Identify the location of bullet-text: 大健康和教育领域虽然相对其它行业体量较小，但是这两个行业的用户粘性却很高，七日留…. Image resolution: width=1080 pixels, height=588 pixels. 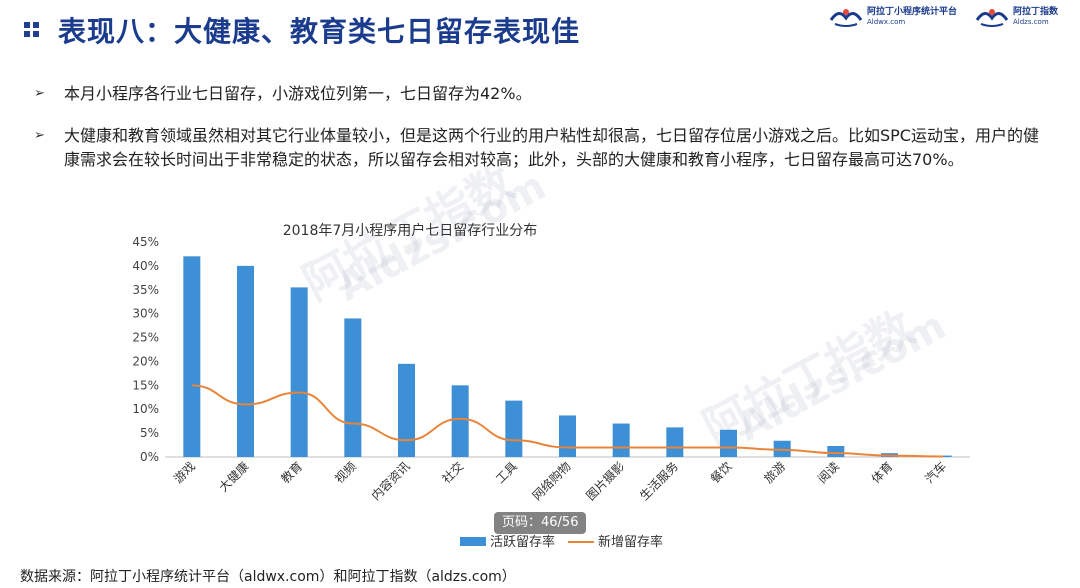
(551, 147).